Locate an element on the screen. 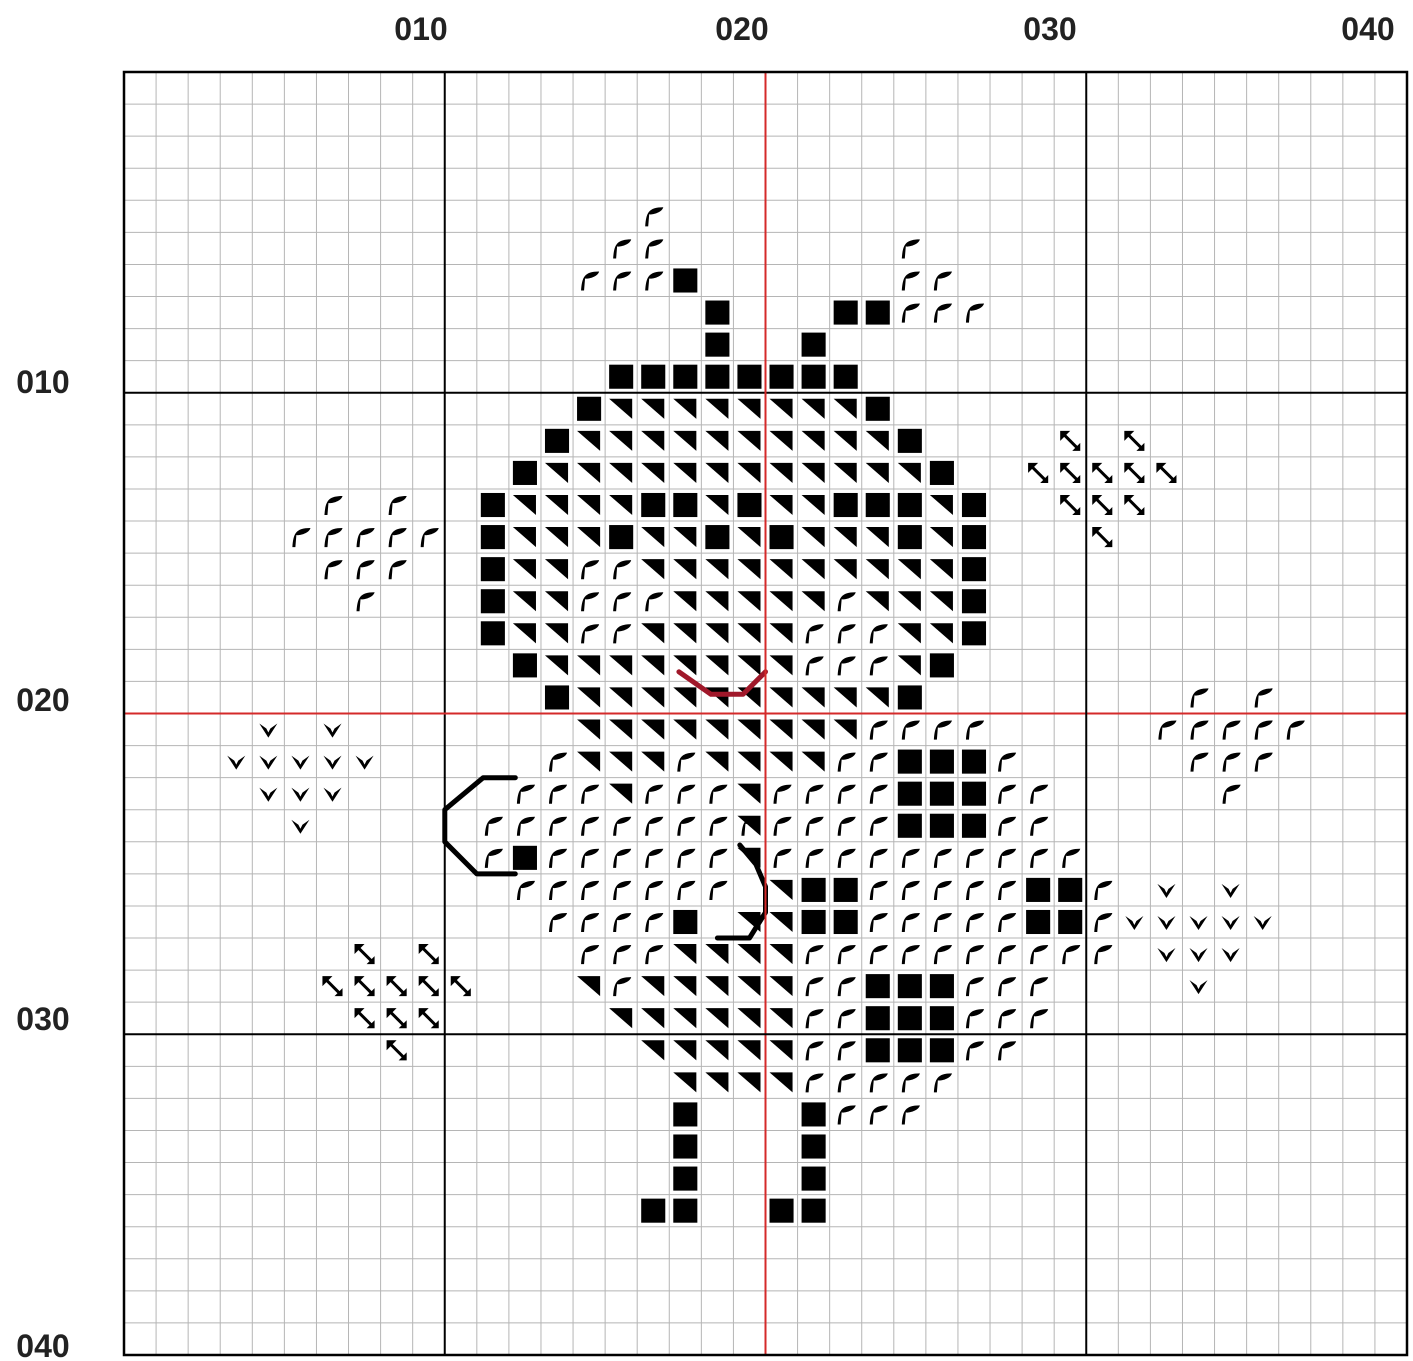  x-tick-label-040: 040 is located at coordinates (1367, 29).